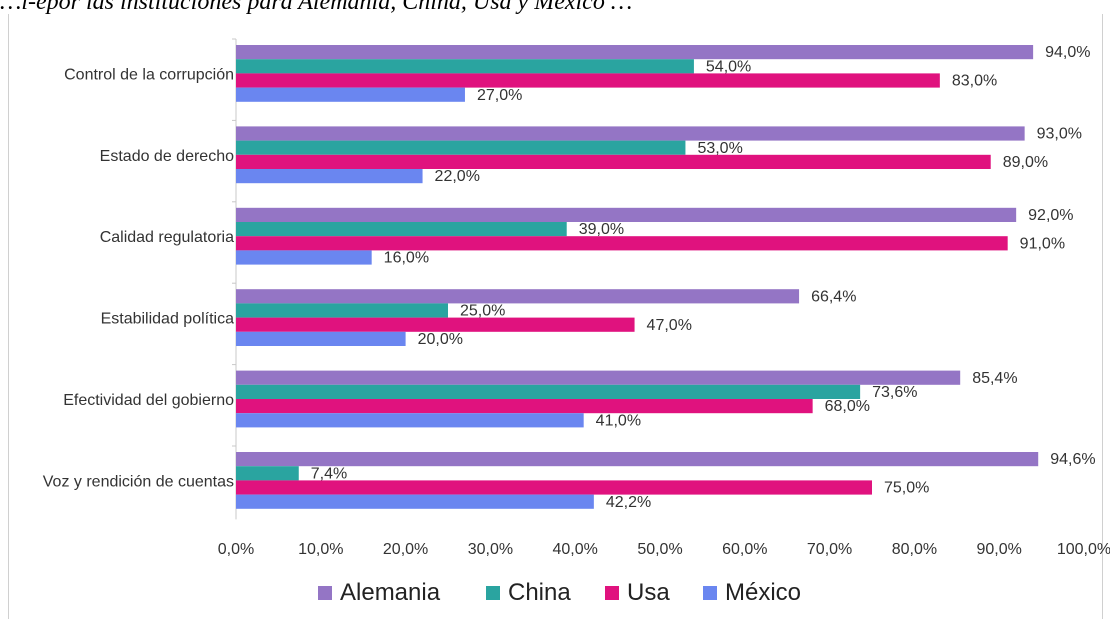 The height and width of the screenshot is (619, 1110). I want to click on data-label: 93,0%, so click(1059, 134).